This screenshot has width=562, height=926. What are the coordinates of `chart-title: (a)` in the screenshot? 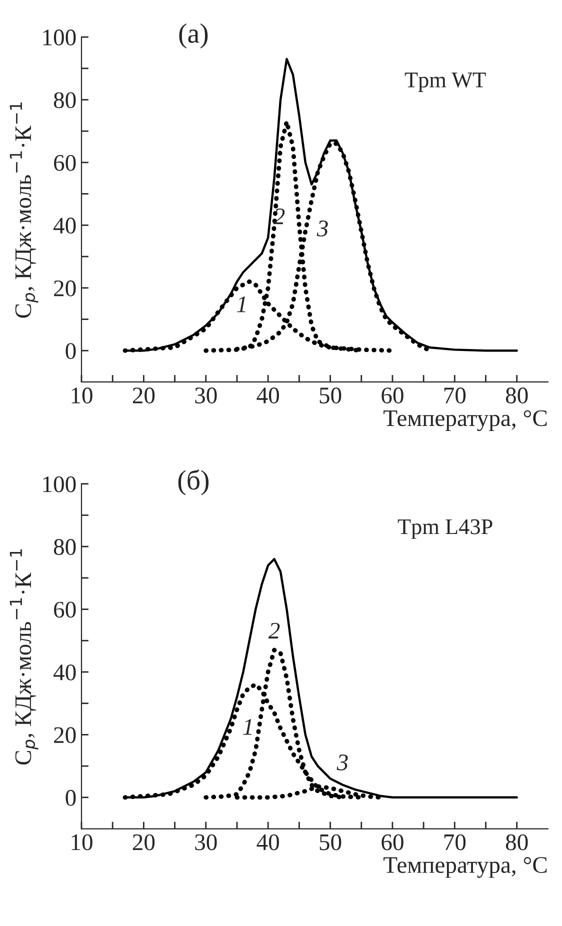 It's located at (193, 36).